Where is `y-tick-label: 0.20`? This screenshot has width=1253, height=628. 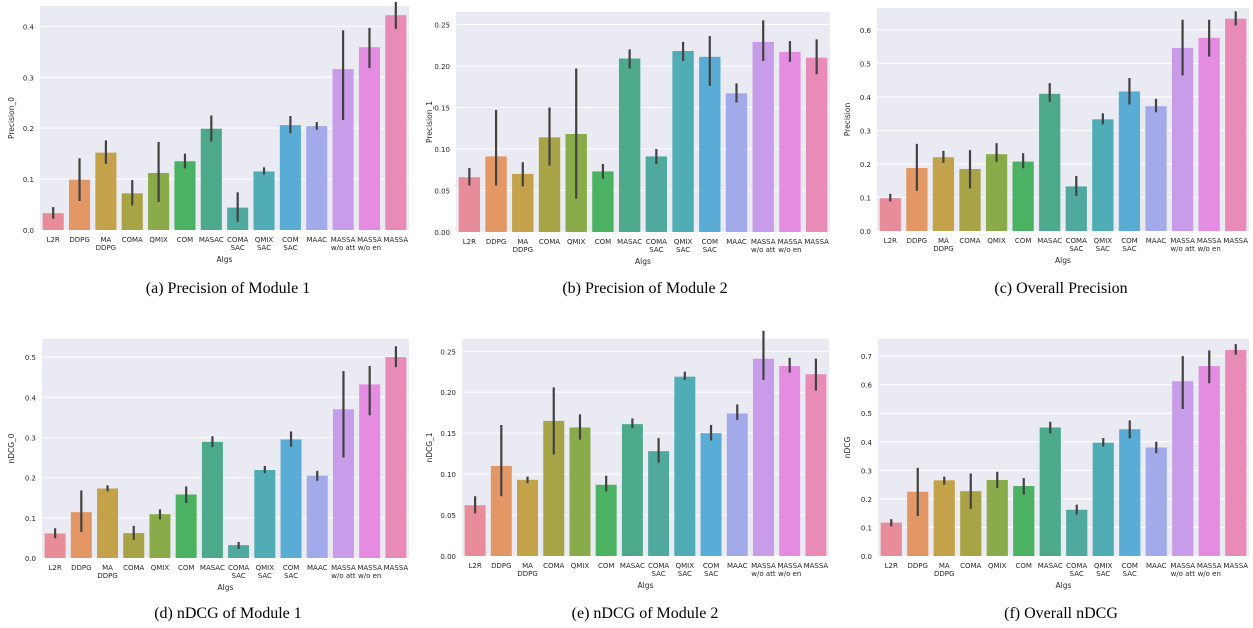 y-tick-label: 0.20 is located at coordinates (448, 393).